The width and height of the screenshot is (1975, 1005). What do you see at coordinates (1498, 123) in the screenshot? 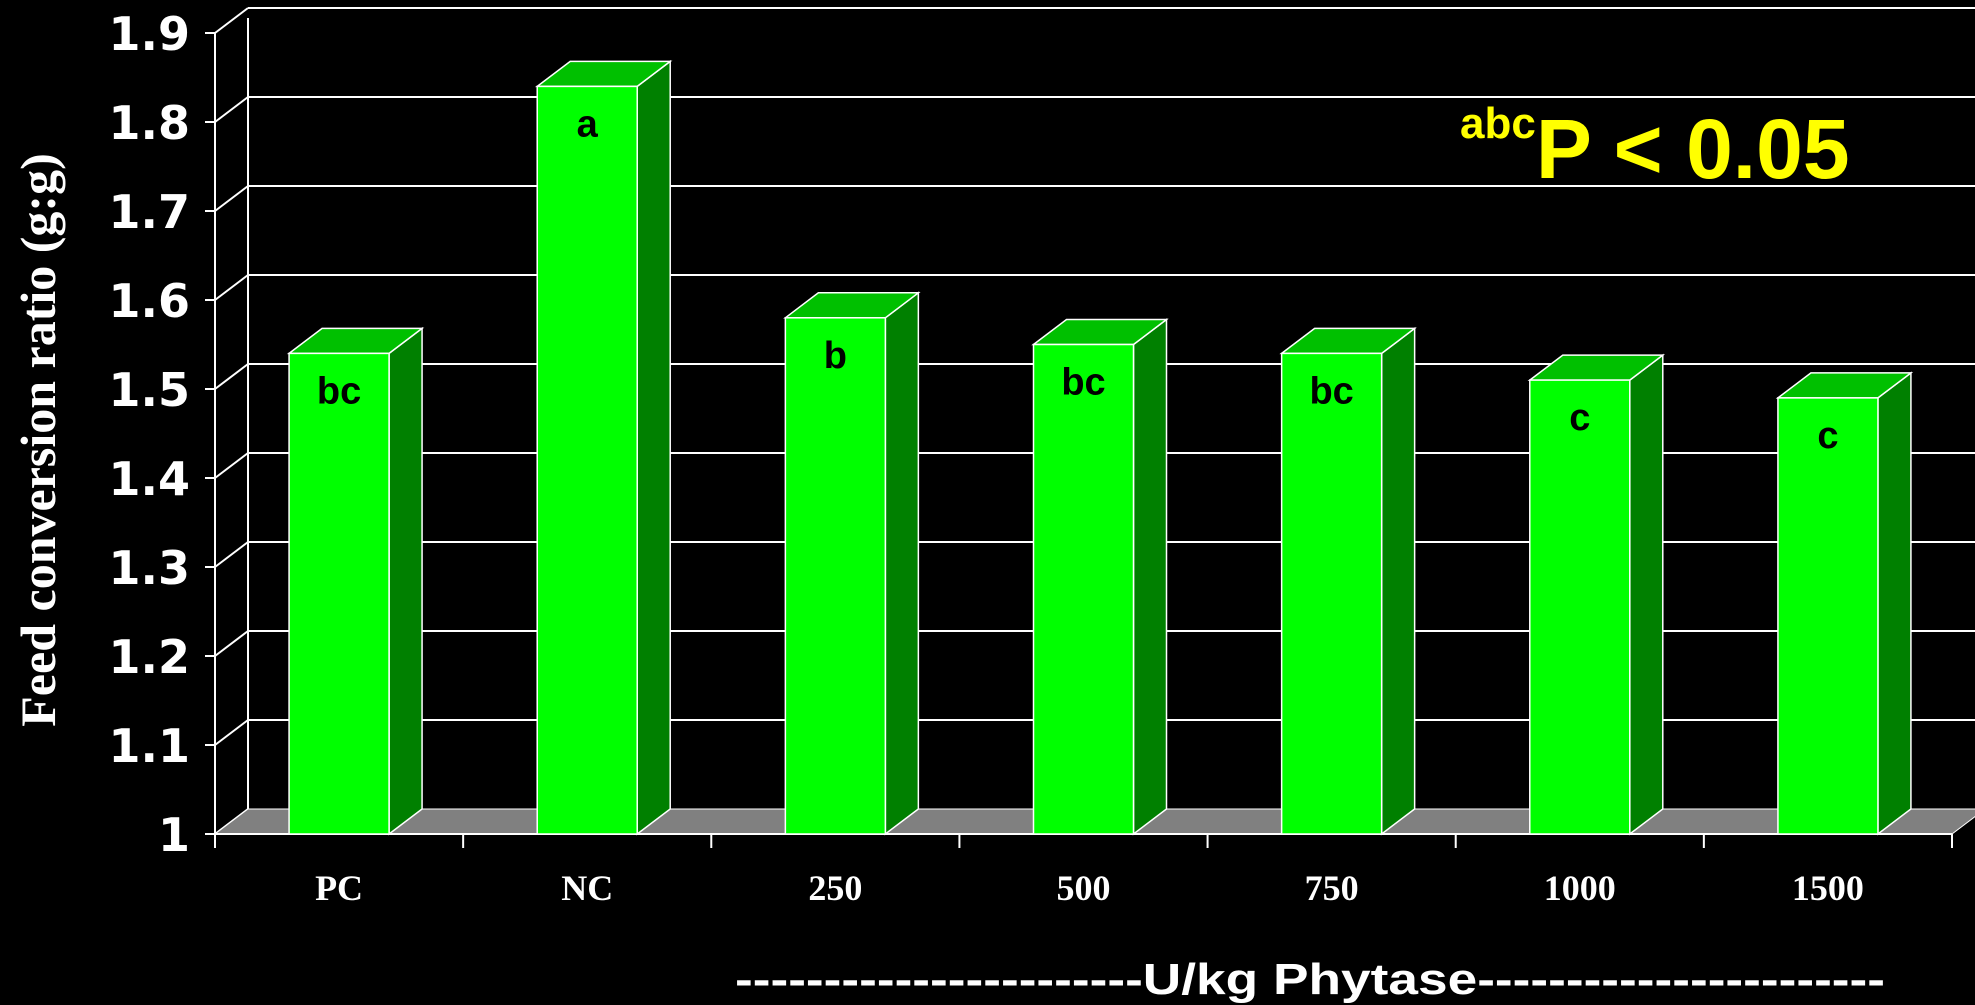
I see `significance-superscript: abc` at bounding box center [1498, 123].